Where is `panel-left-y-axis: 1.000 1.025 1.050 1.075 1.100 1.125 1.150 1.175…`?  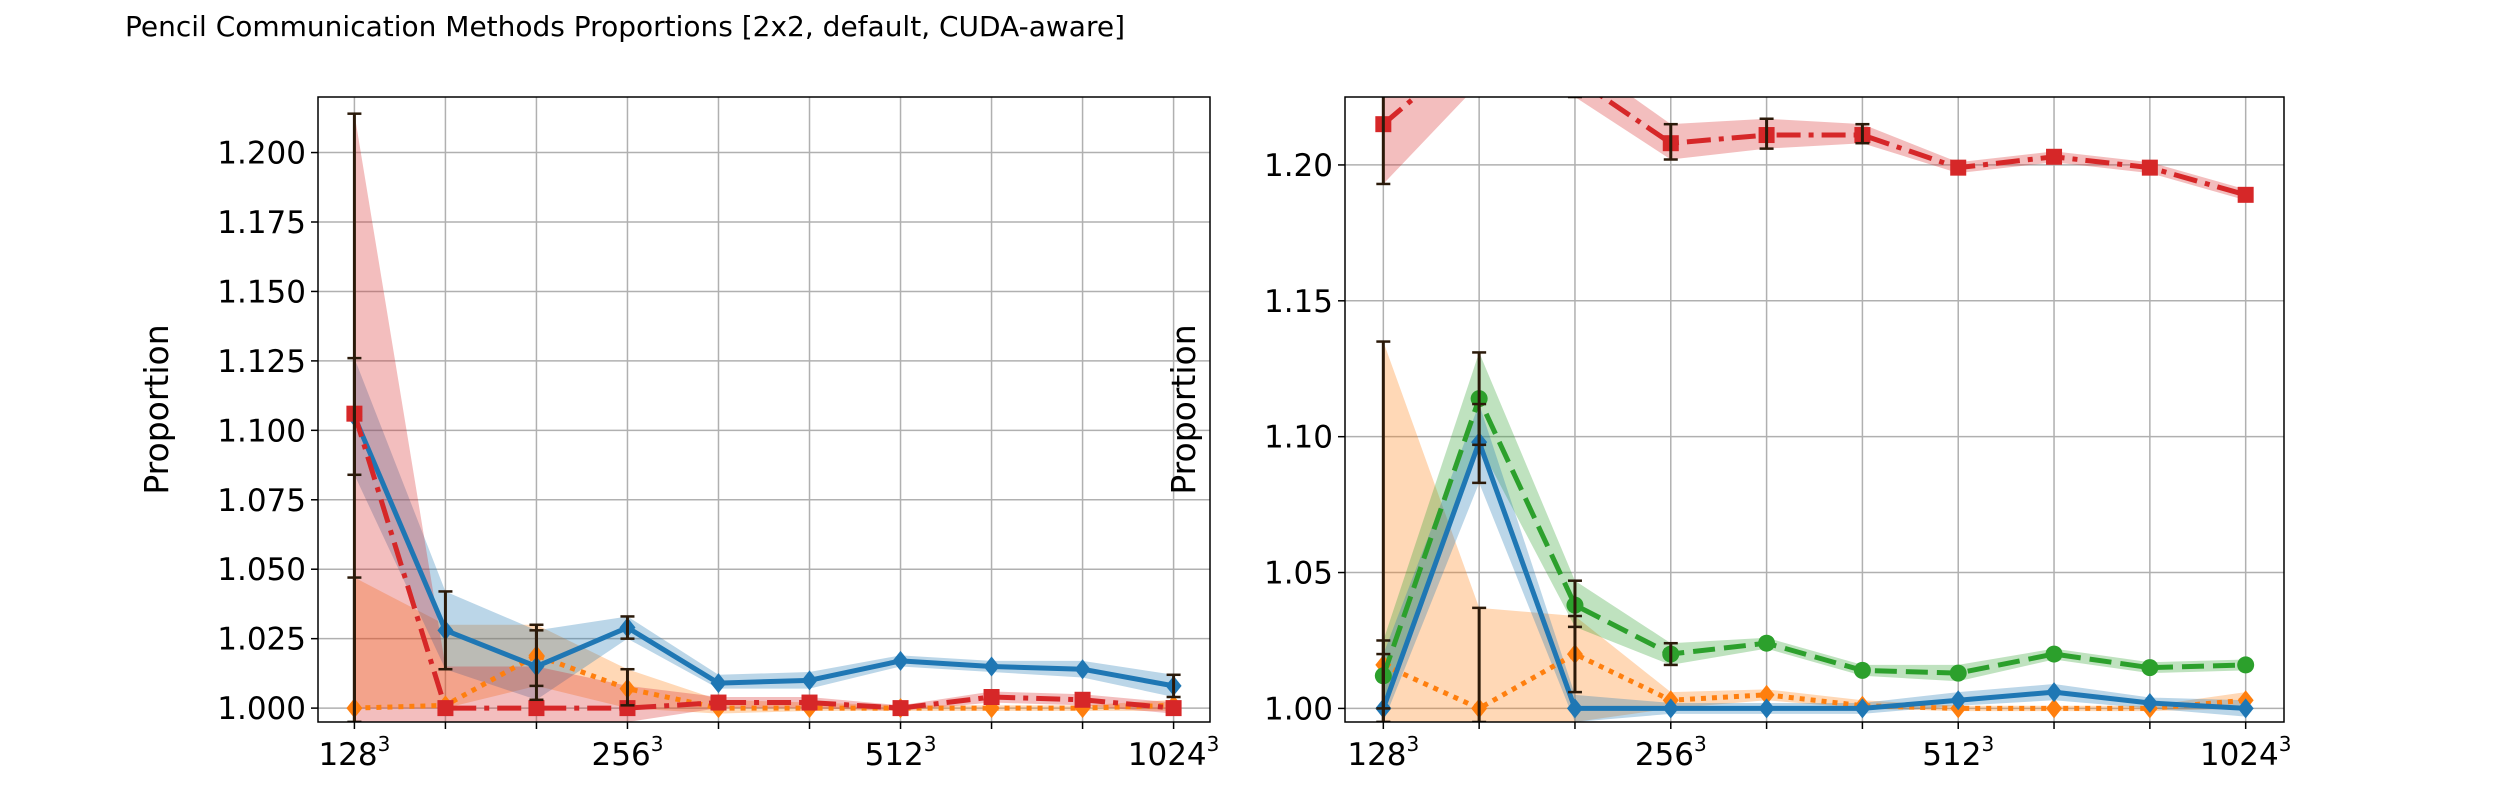 panel-left-y-axis: 1.000 1.025 1.050 1.075 1.100 1.125 1.150 1.175… is located at coordinates (267, 431).